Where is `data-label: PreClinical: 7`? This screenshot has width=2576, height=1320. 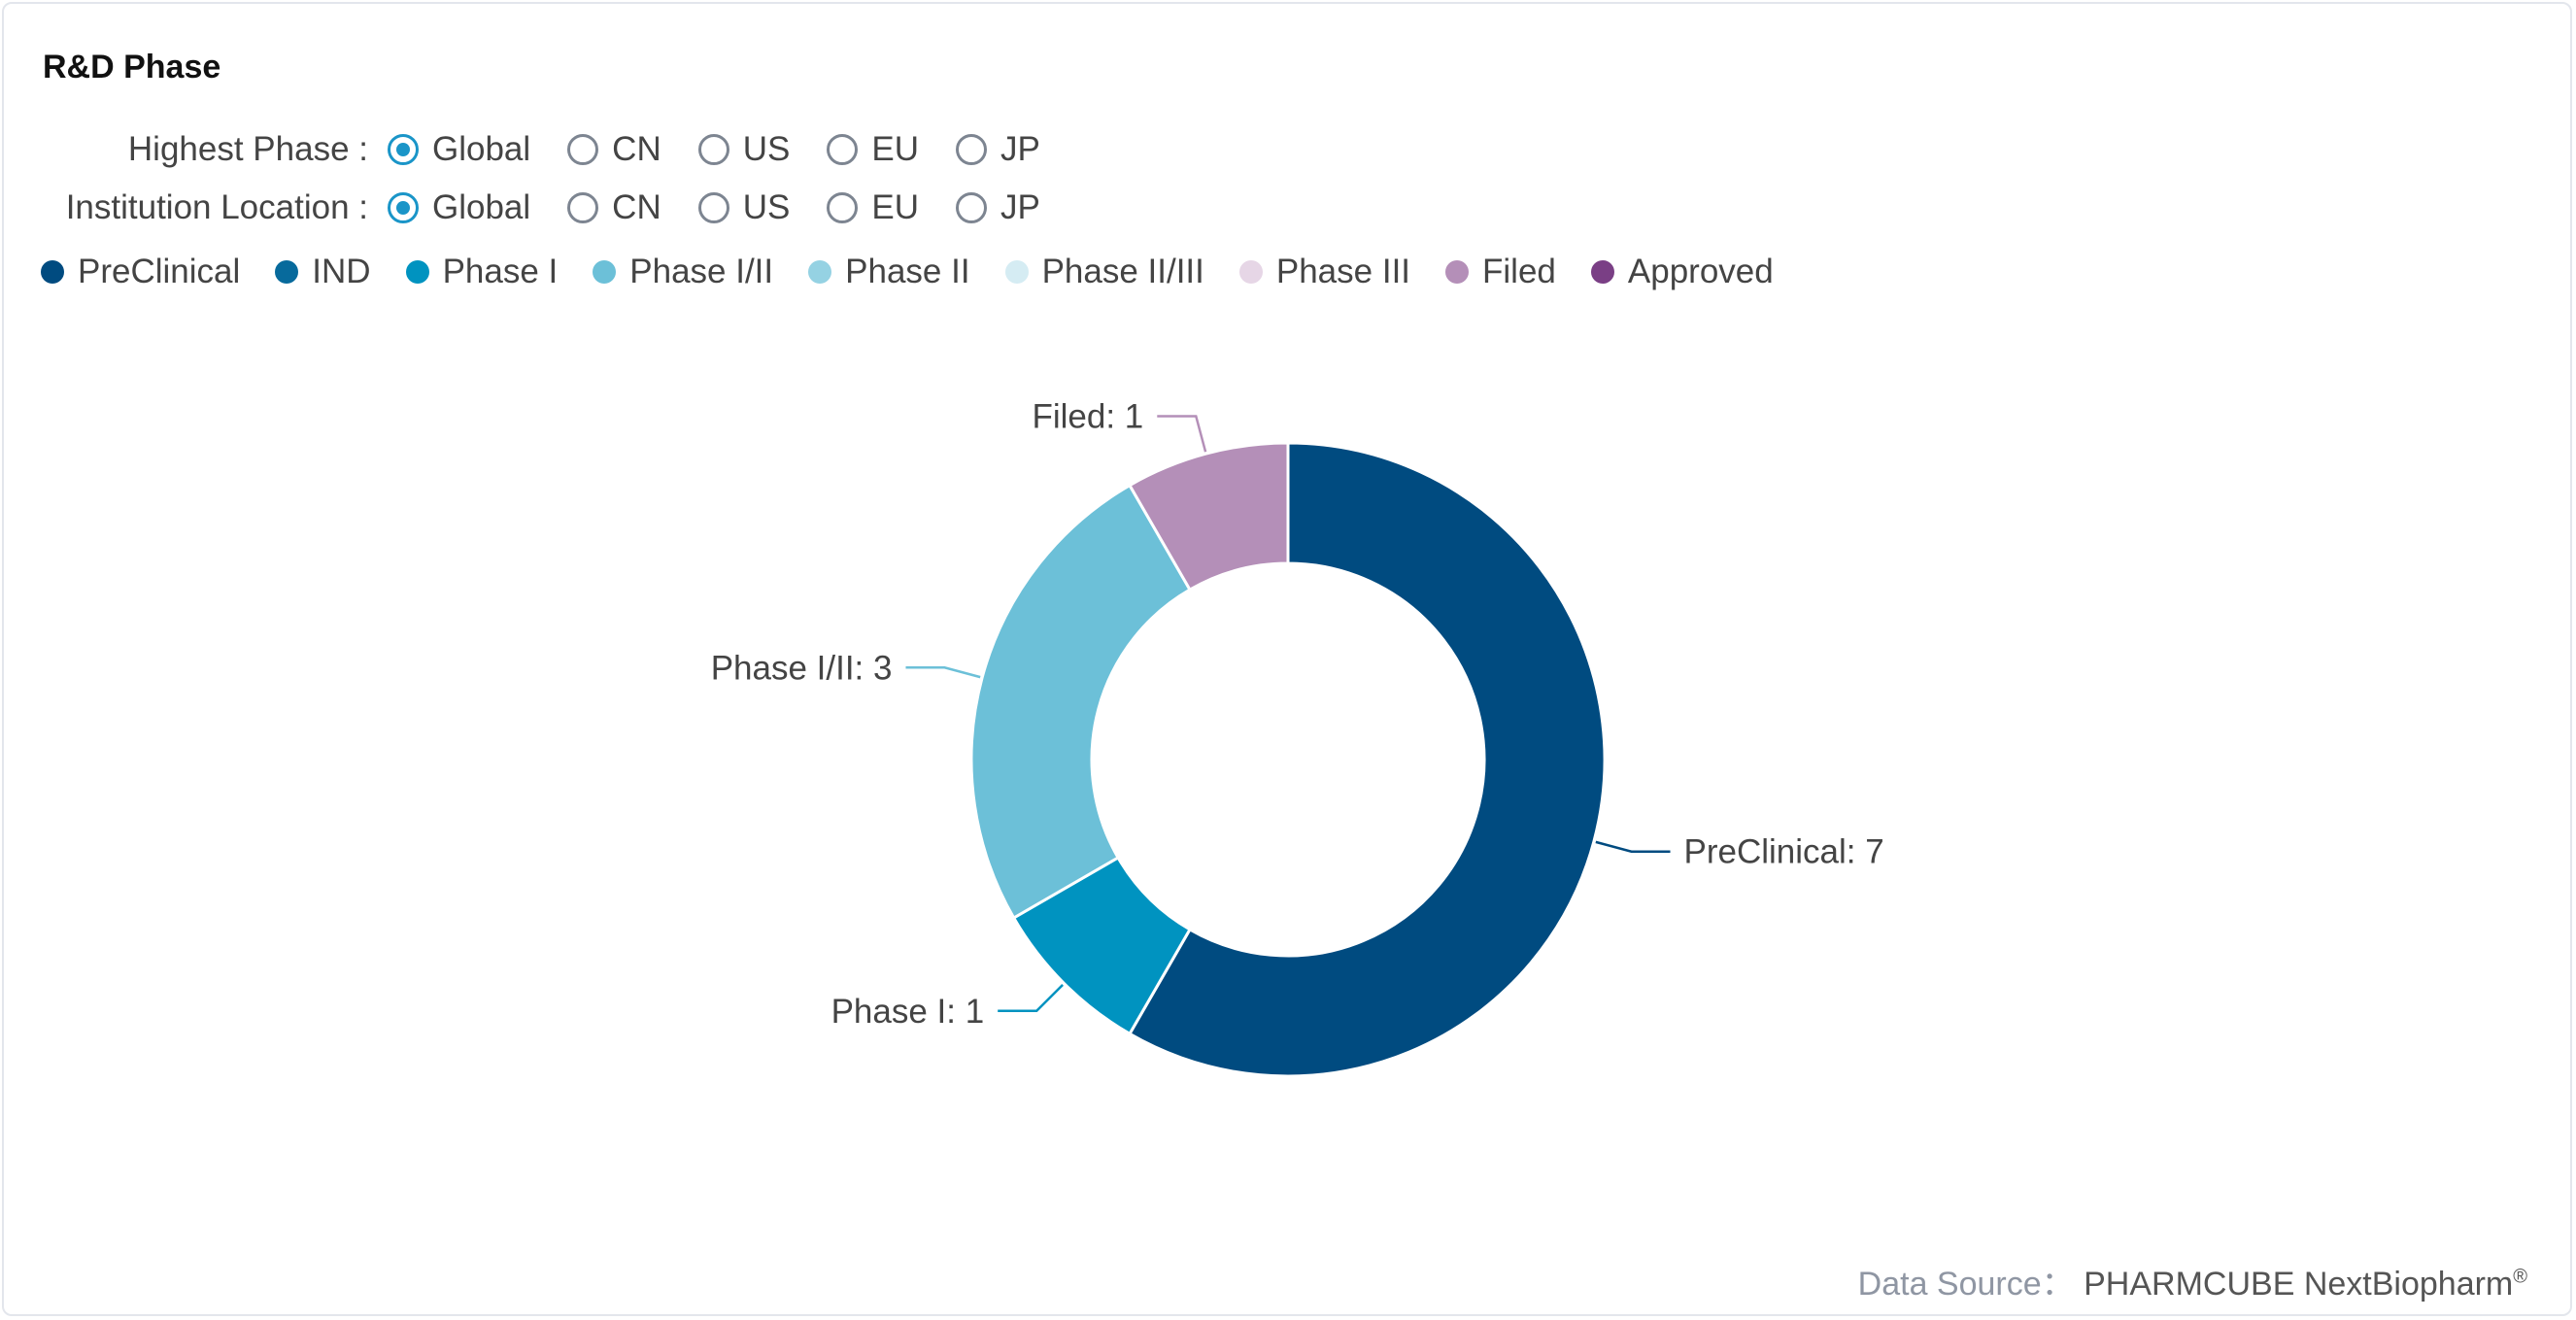
data-label: PreClinical: 7 is located at coordinates (1784, 852).